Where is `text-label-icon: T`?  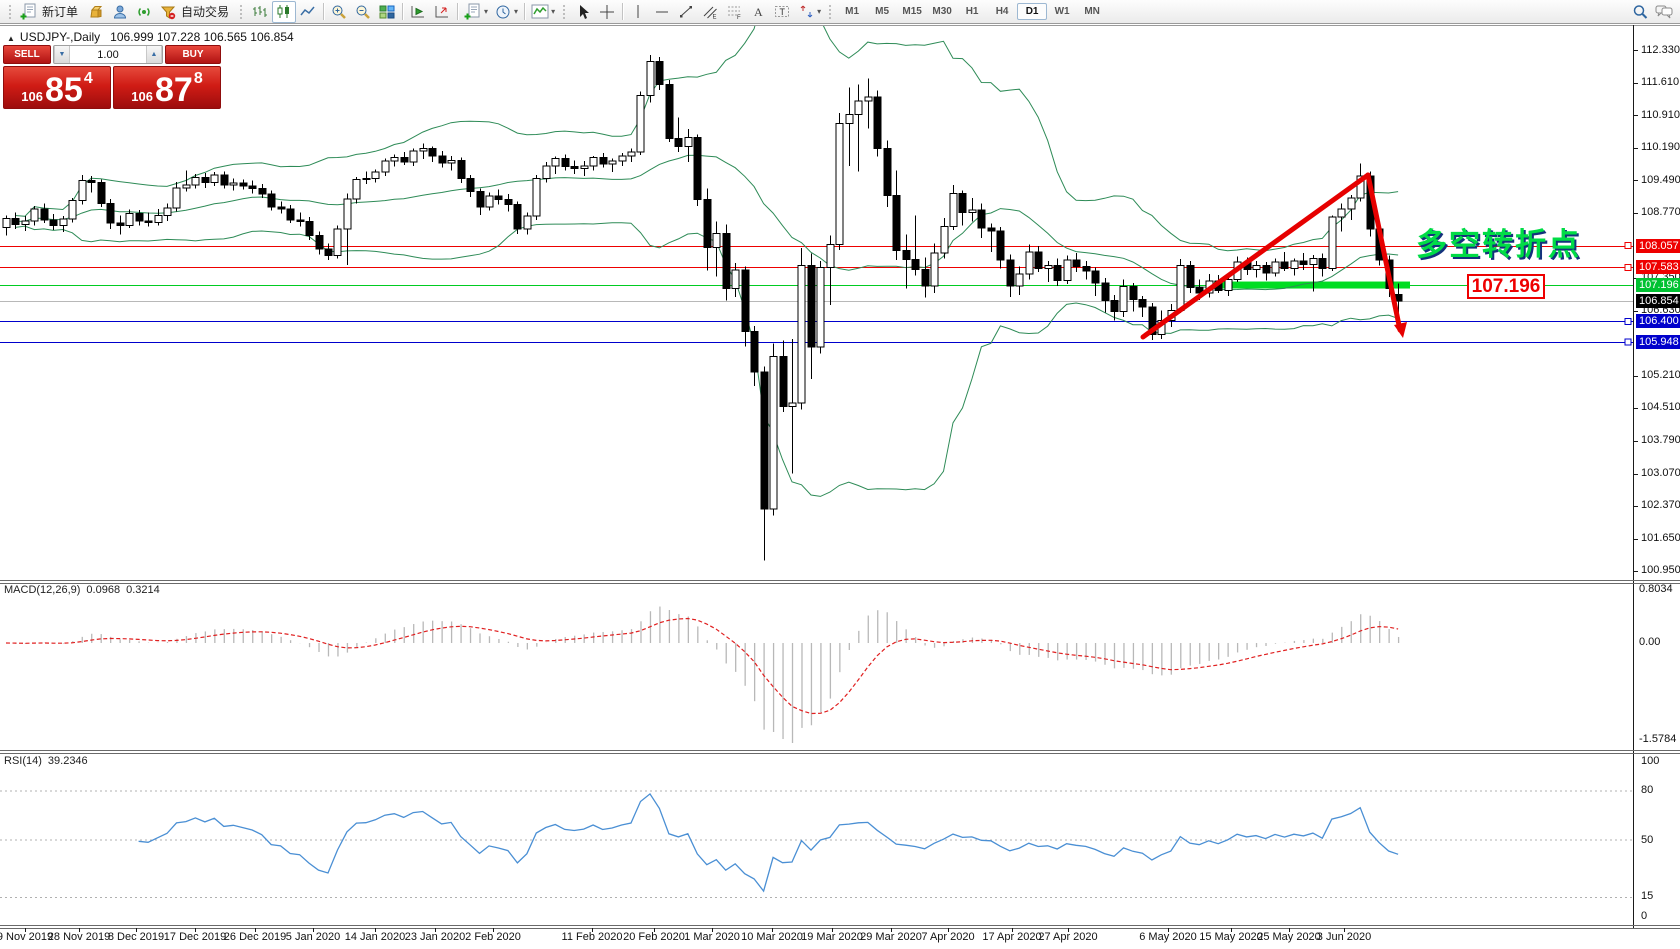
text-label-icon: T is located at coordinates (782, 12).